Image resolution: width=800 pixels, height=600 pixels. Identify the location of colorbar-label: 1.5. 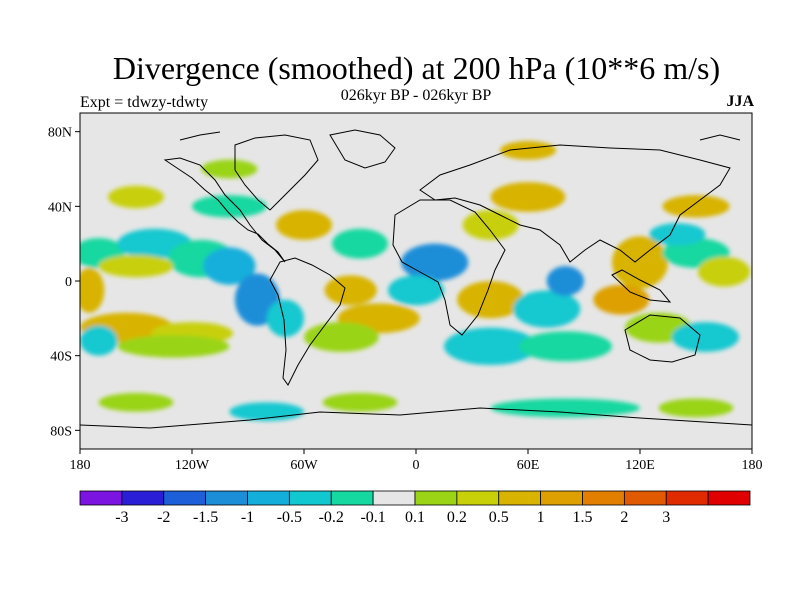
(583, 517).